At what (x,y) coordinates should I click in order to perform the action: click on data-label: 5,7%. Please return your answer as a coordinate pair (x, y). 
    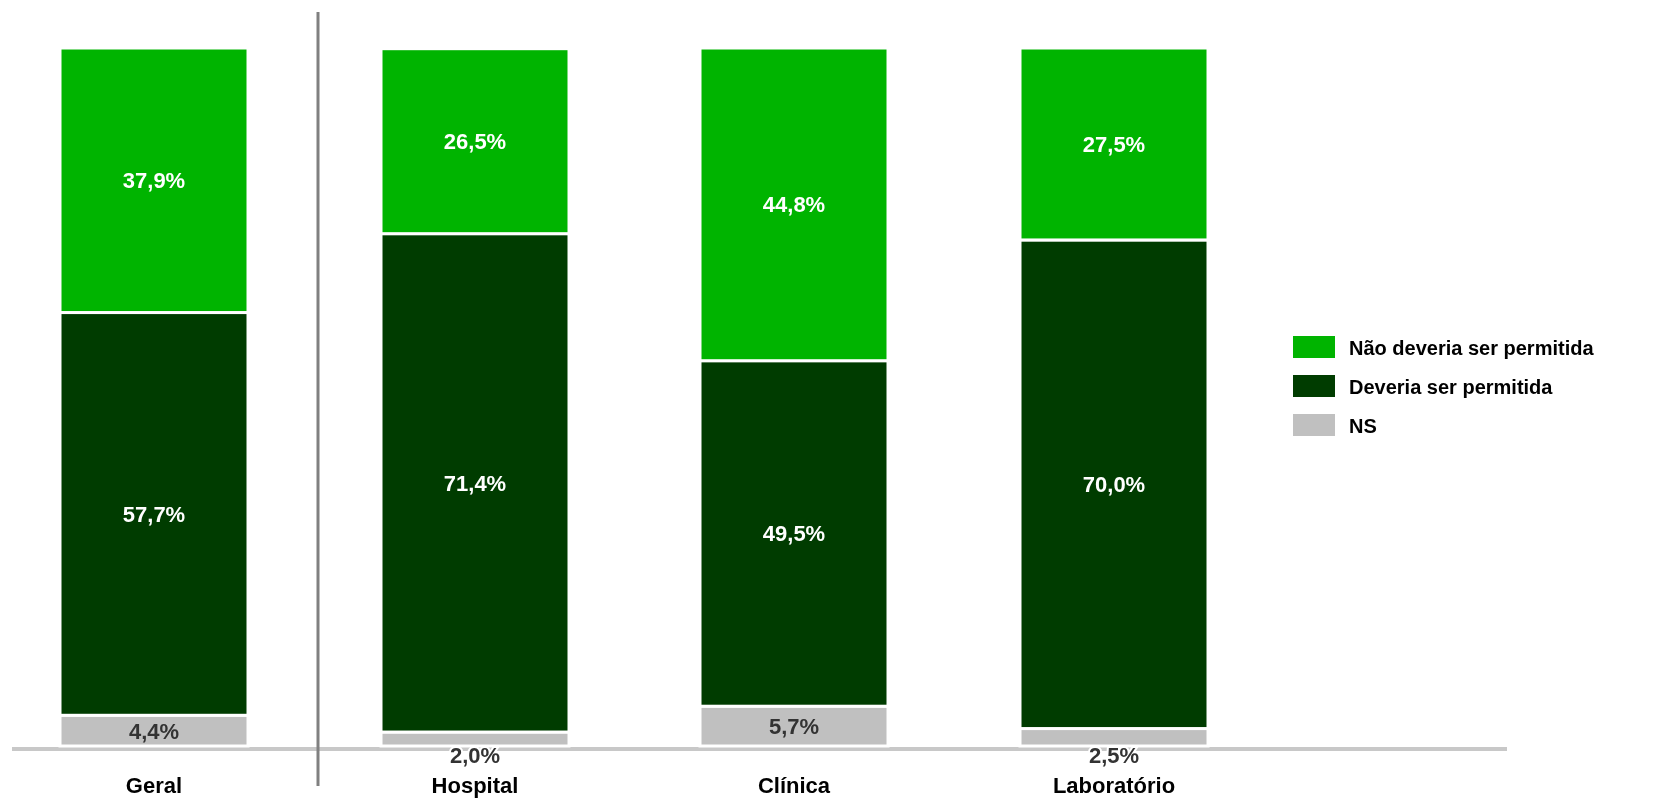
    Looking at the image, I should click on (794, 727).